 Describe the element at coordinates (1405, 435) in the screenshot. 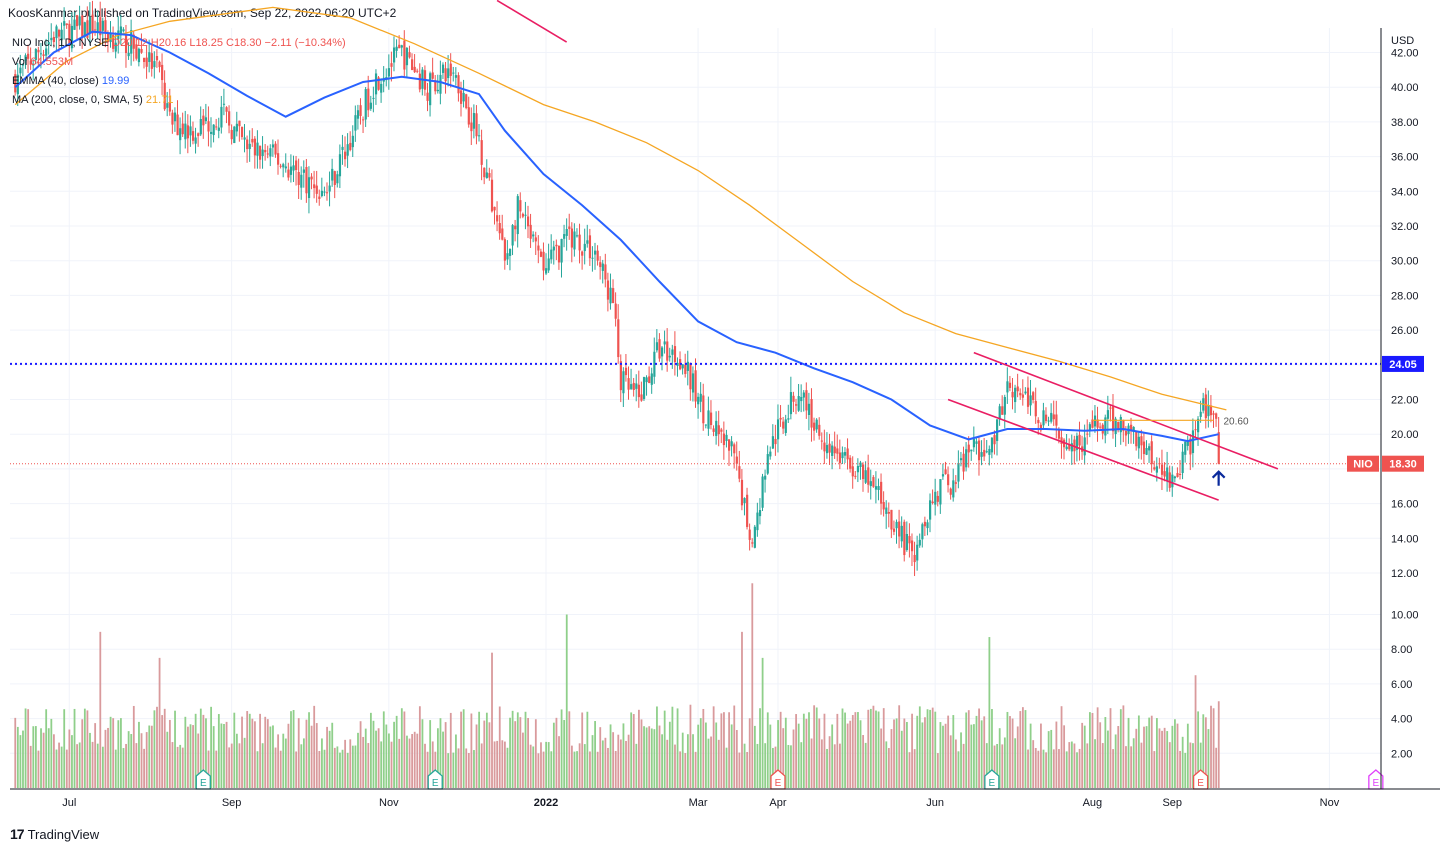

I see `y-tick-label: 20.00` at that location.